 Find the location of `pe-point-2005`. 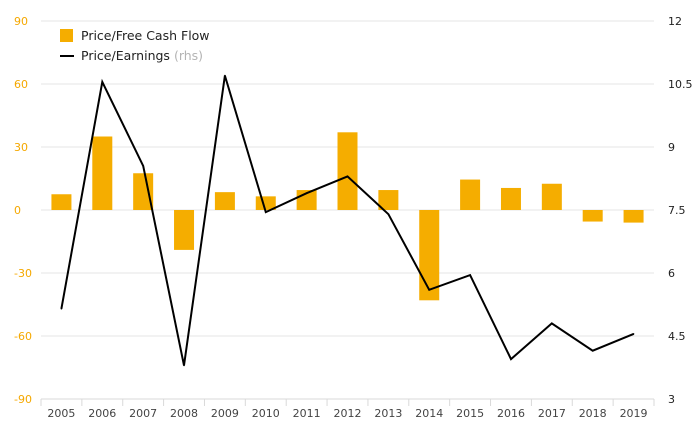

pe-point-2005 is located at coordinates (61, 308).